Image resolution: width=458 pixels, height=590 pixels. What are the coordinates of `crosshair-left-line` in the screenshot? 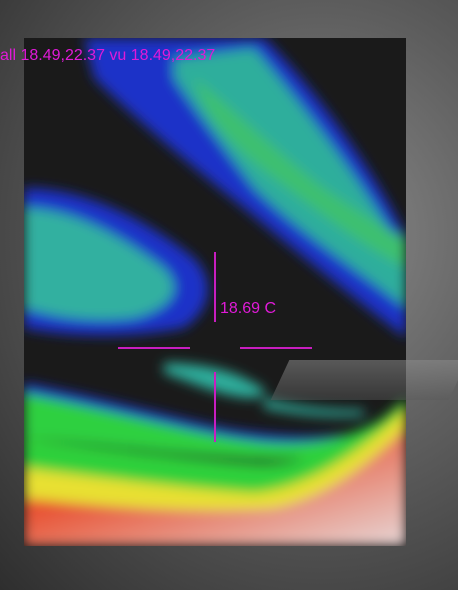 It's located at (154, 348).